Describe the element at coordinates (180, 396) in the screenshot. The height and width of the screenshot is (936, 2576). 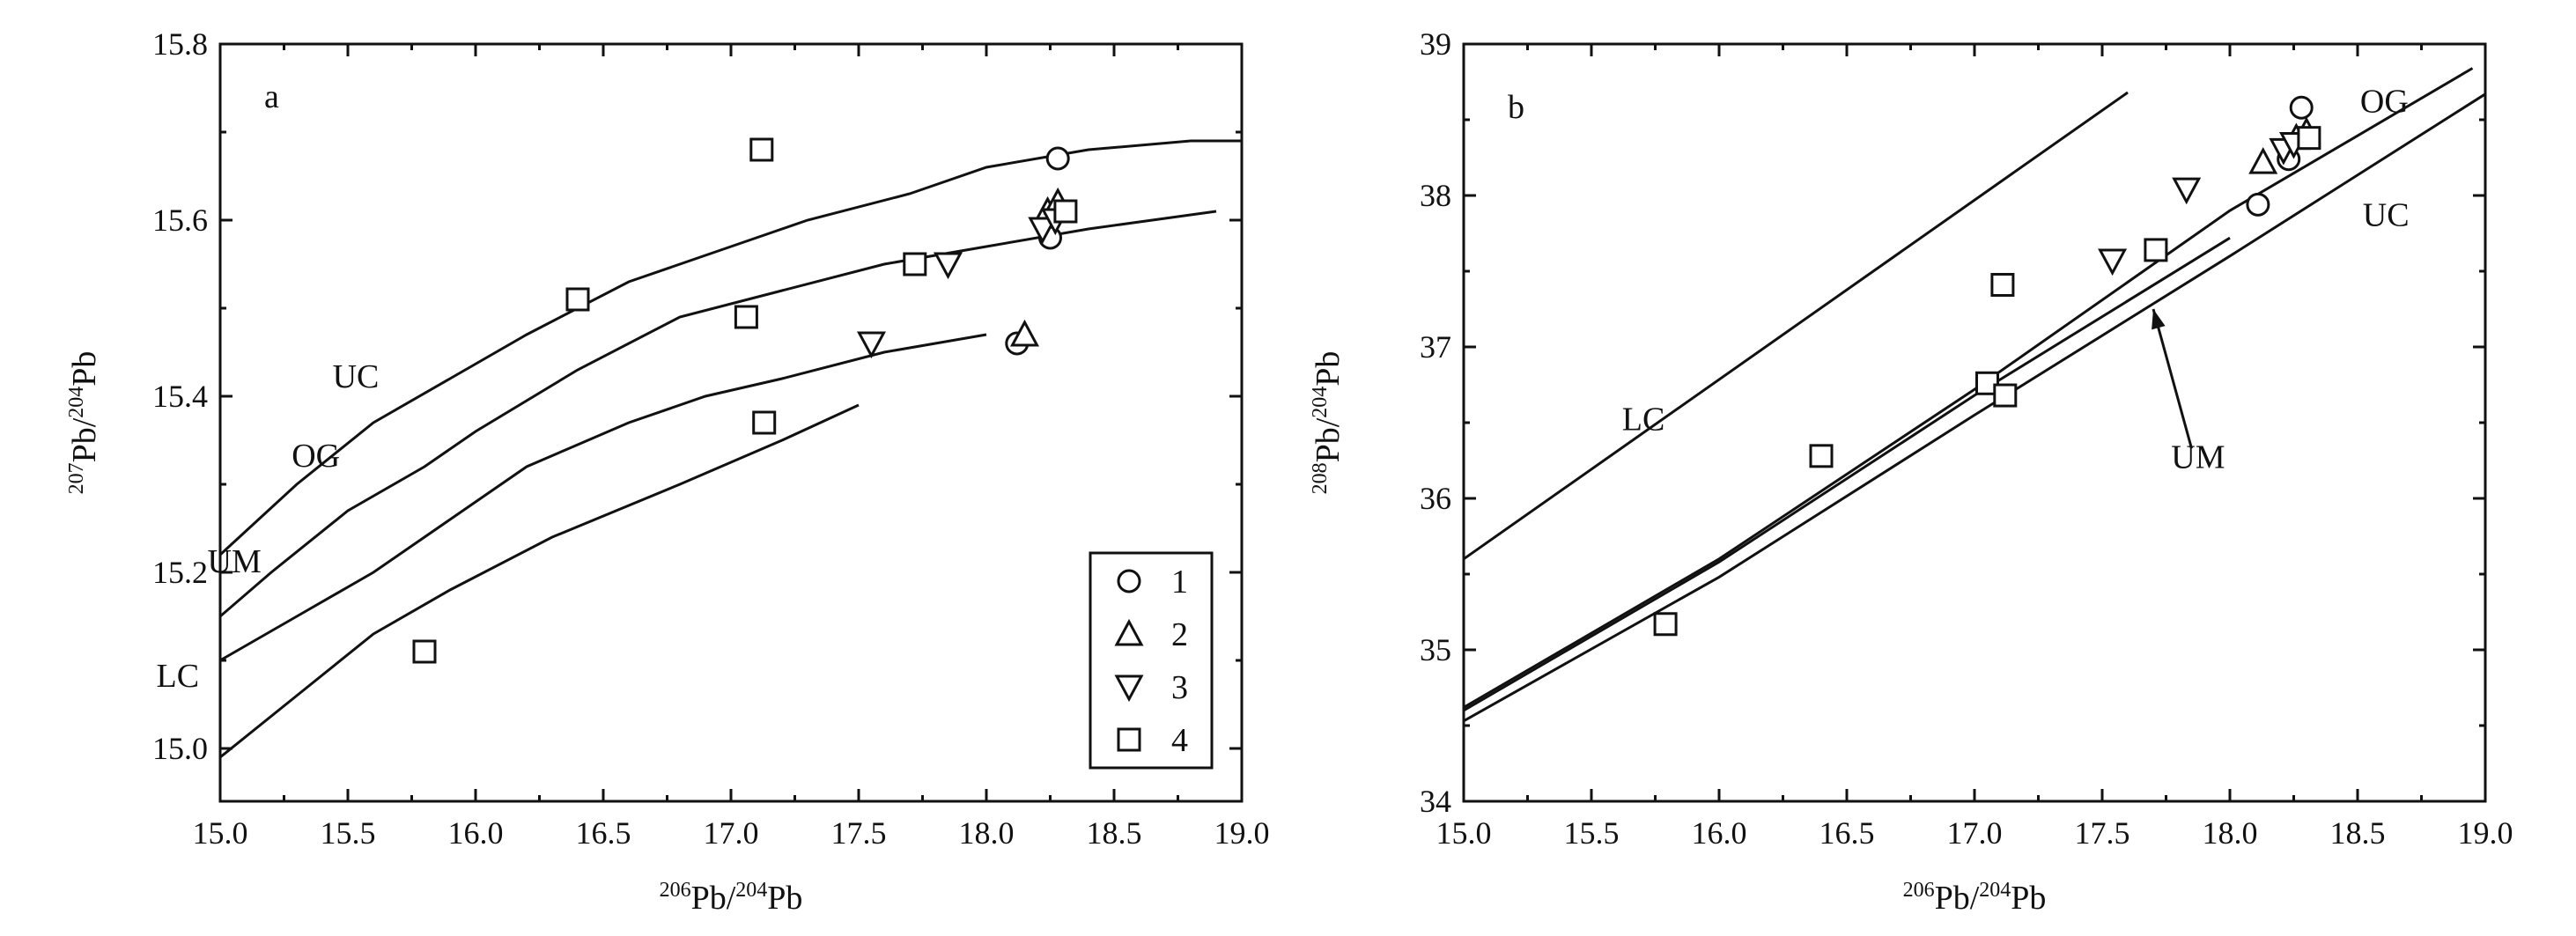
I see `y-tick-label: 15.4` at that location.